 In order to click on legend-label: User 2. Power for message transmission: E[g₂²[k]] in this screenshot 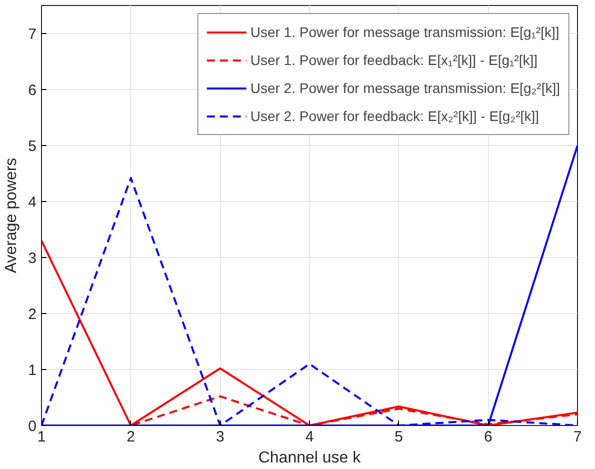, I will do `click(405, 88)`.